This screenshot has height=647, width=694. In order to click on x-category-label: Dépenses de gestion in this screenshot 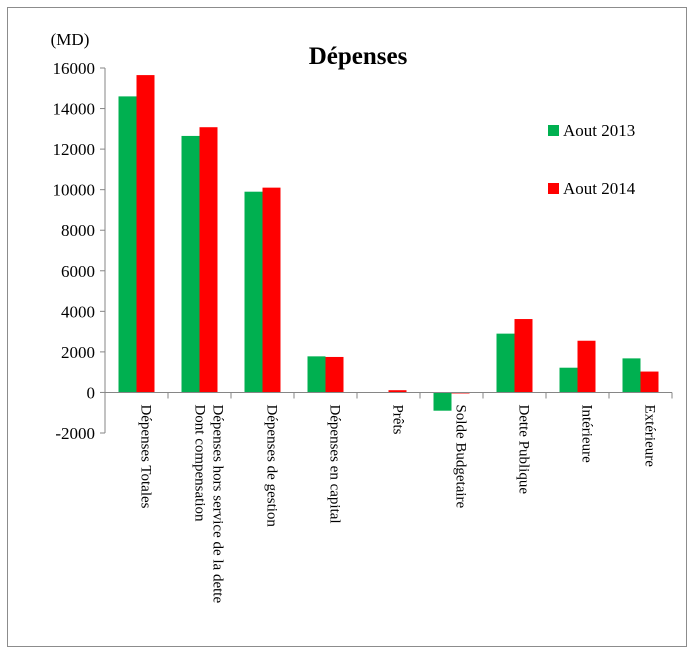, I will do `click(272, 465)`.